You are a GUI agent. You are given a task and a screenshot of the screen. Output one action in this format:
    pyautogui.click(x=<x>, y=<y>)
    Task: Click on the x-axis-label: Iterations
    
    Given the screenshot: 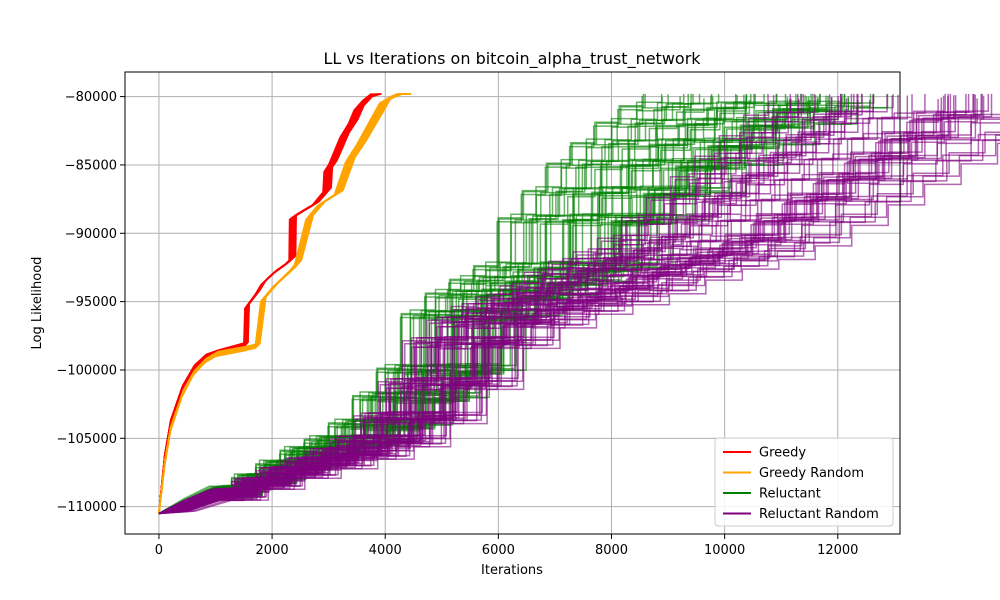 What is the action you would take?
    pyautogui.click(x=512, y=570)
    